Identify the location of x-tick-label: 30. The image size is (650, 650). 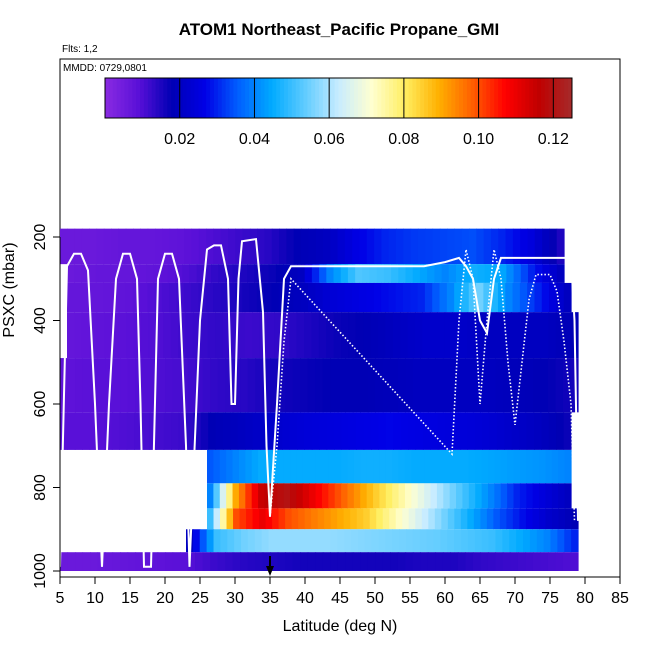
(235, 598).